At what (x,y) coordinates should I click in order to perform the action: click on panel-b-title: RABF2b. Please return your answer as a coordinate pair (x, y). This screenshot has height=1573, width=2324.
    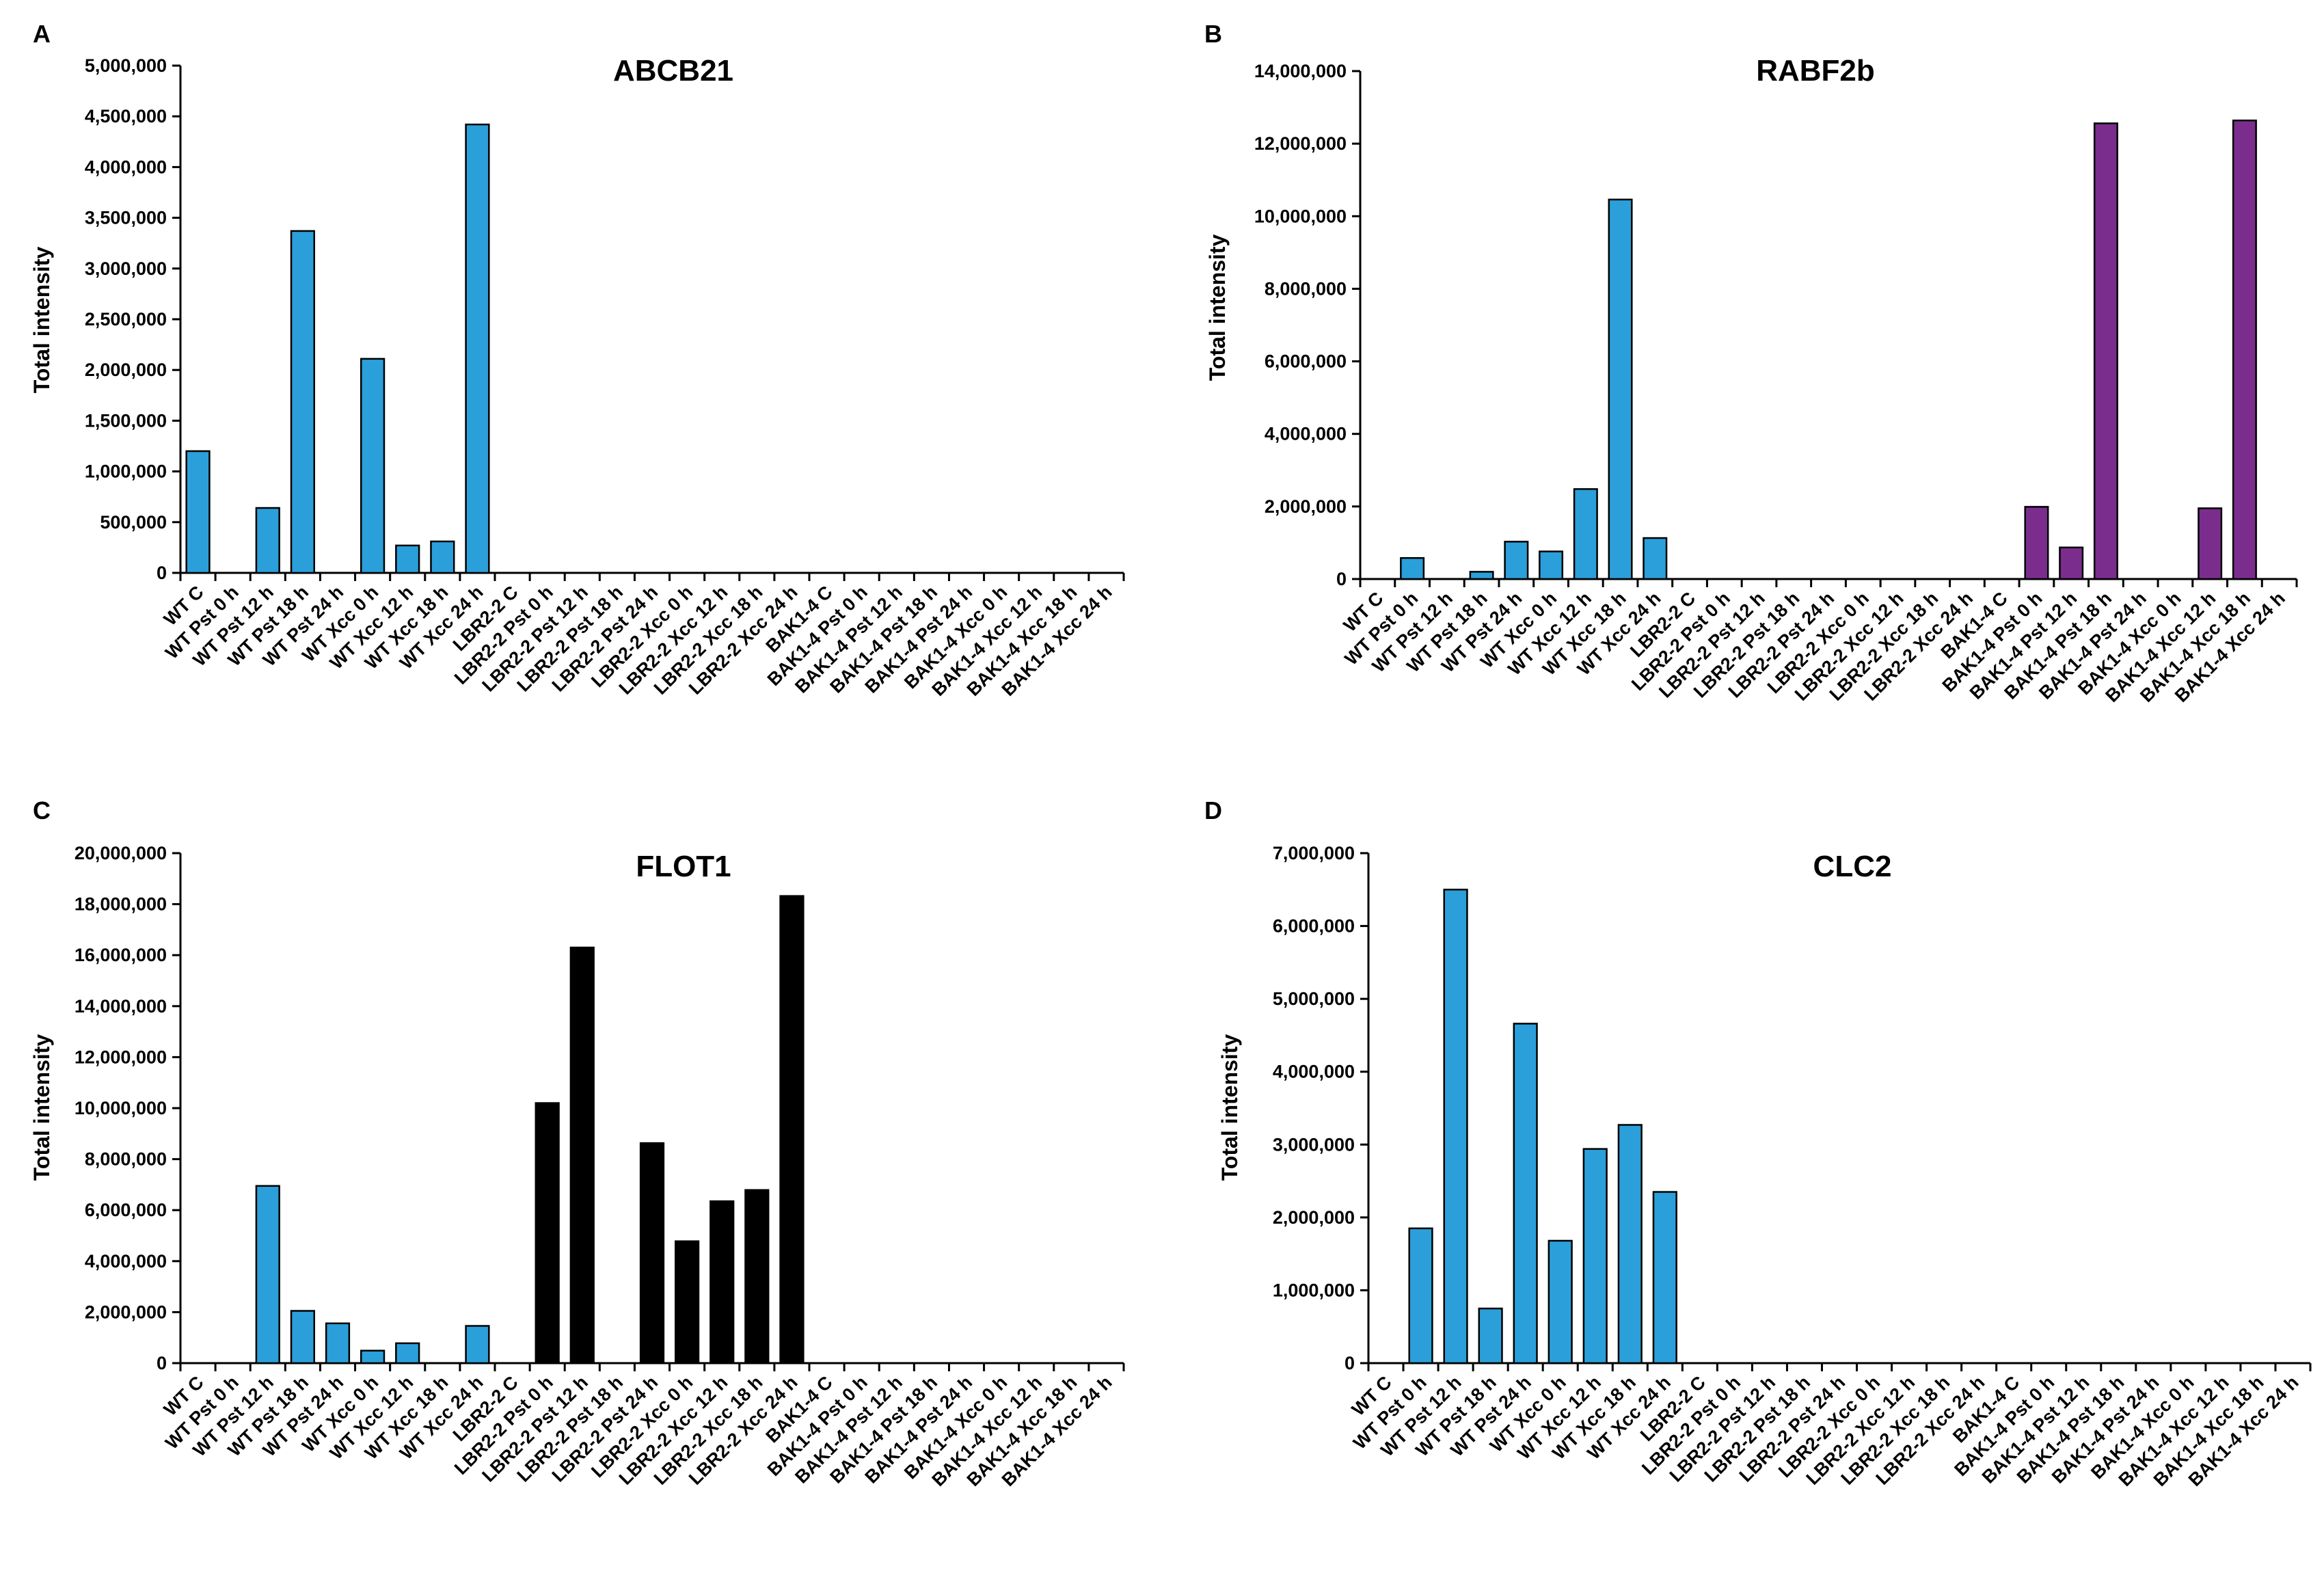
    Looking at the image, I should click on (1815, 71).